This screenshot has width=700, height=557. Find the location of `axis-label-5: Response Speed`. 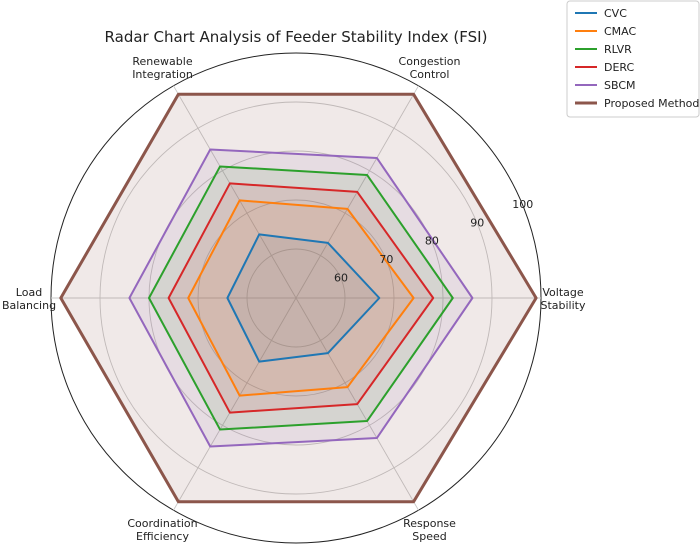

axis-label-5: Response Speed is located at coordinates (429, 530).